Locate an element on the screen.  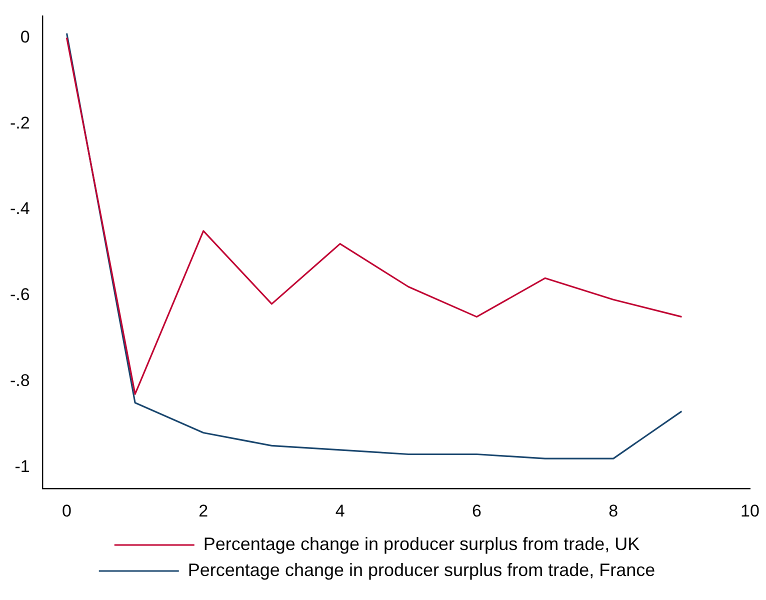
y-tick-label: -.2 is located at coordinates (20, 122).